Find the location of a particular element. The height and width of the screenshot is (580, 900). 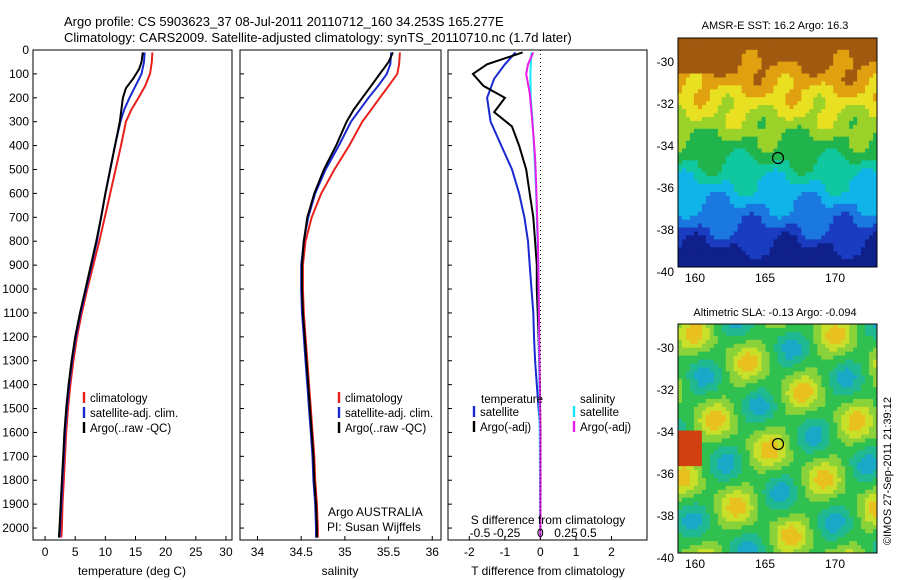

map-x-tick-label: 165 is located at coordinates (765, 278).